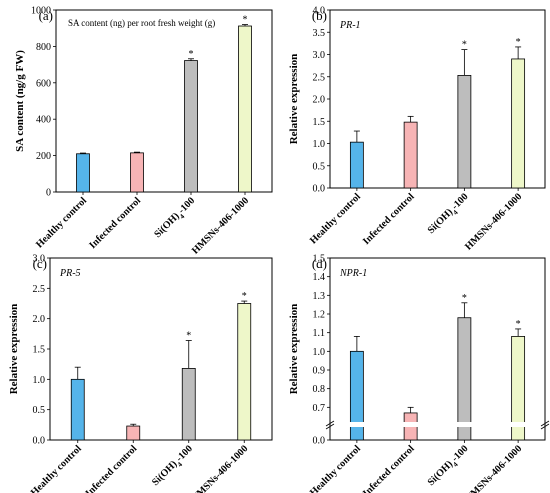 Image resolution: width=550 pixels, height=493 pixels. Describe the element at coordinates (319, 33) in the screenshot. I see `y-tick-label: 3.5` at that location.